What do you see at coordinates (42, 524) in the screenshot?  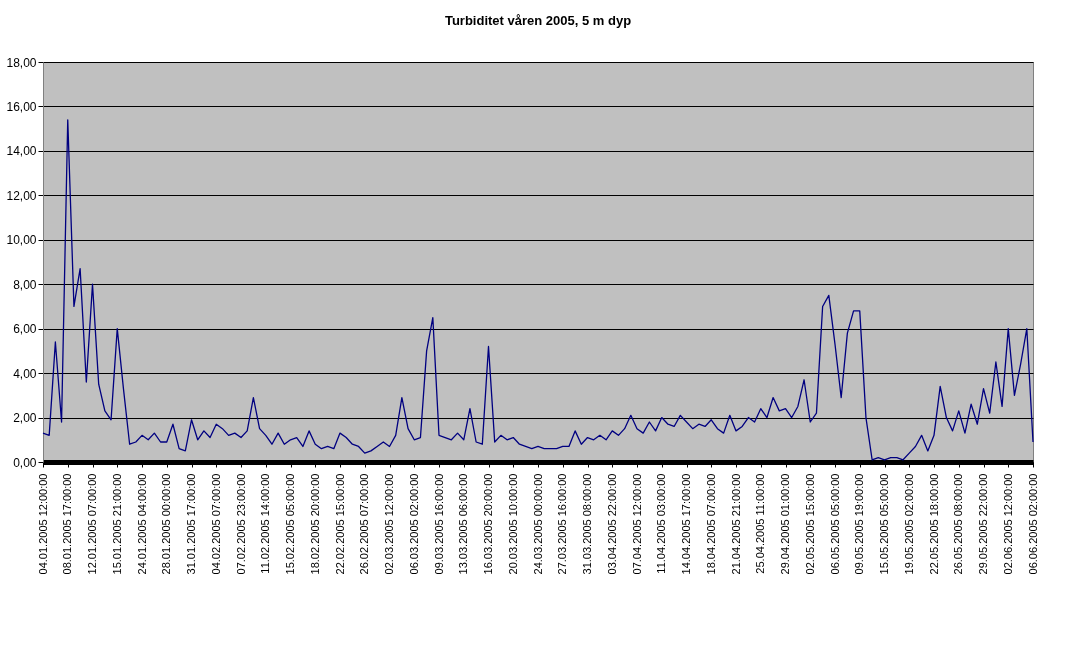 I see `x-tick-label: 04.01.2005 12:00:00` at bounding box center [42, 524].